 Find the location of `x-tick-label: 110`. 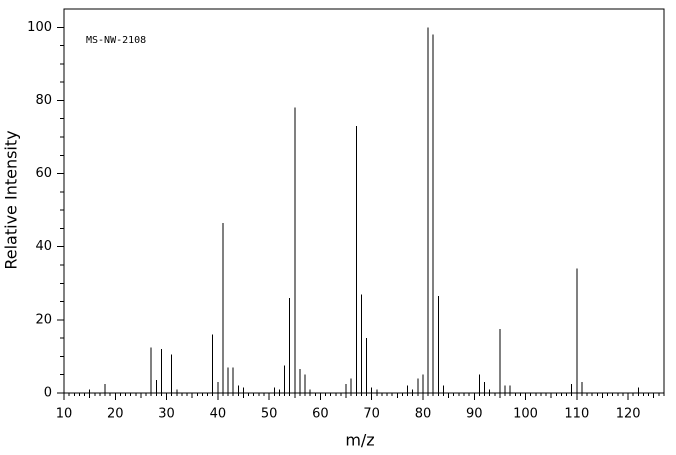

x-tick-label: 110 is located at coordinates (576, 414).